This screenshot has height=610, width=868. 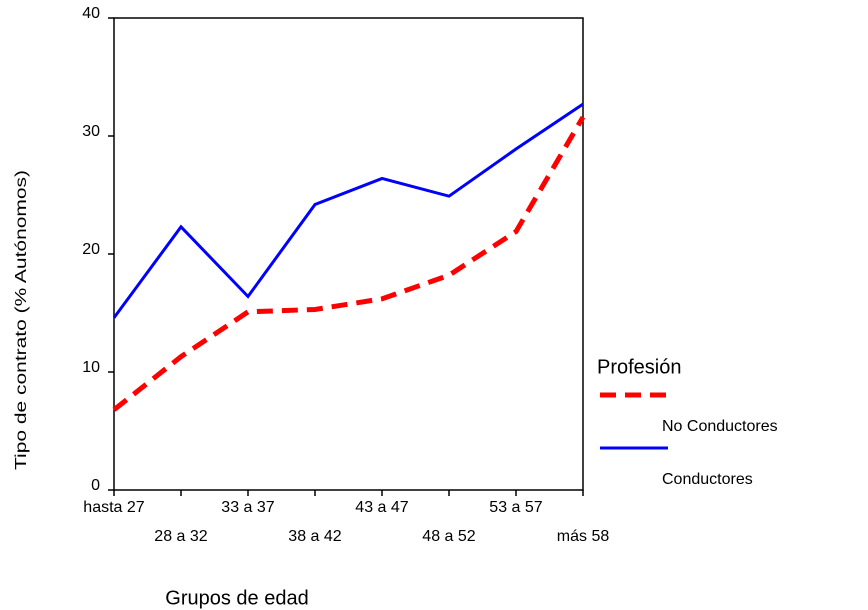 What do you see at coordinates (95, 485) in the screenshot?
I see `y-tick-label: 0` at bounding box center [95, 485].